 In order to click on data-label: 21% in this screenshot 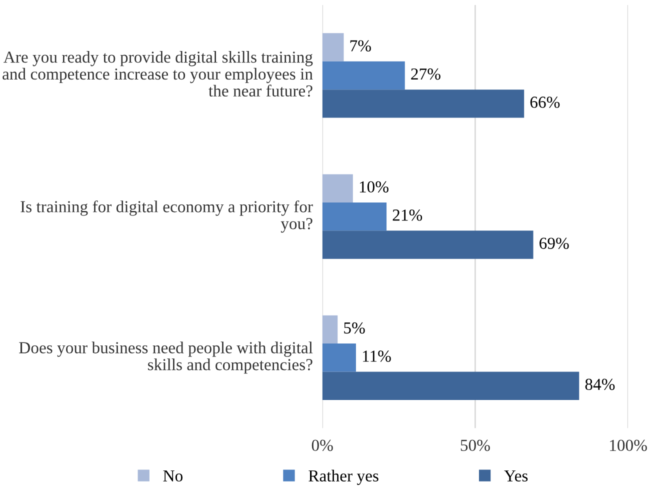, I will do `click(407, 215)`.